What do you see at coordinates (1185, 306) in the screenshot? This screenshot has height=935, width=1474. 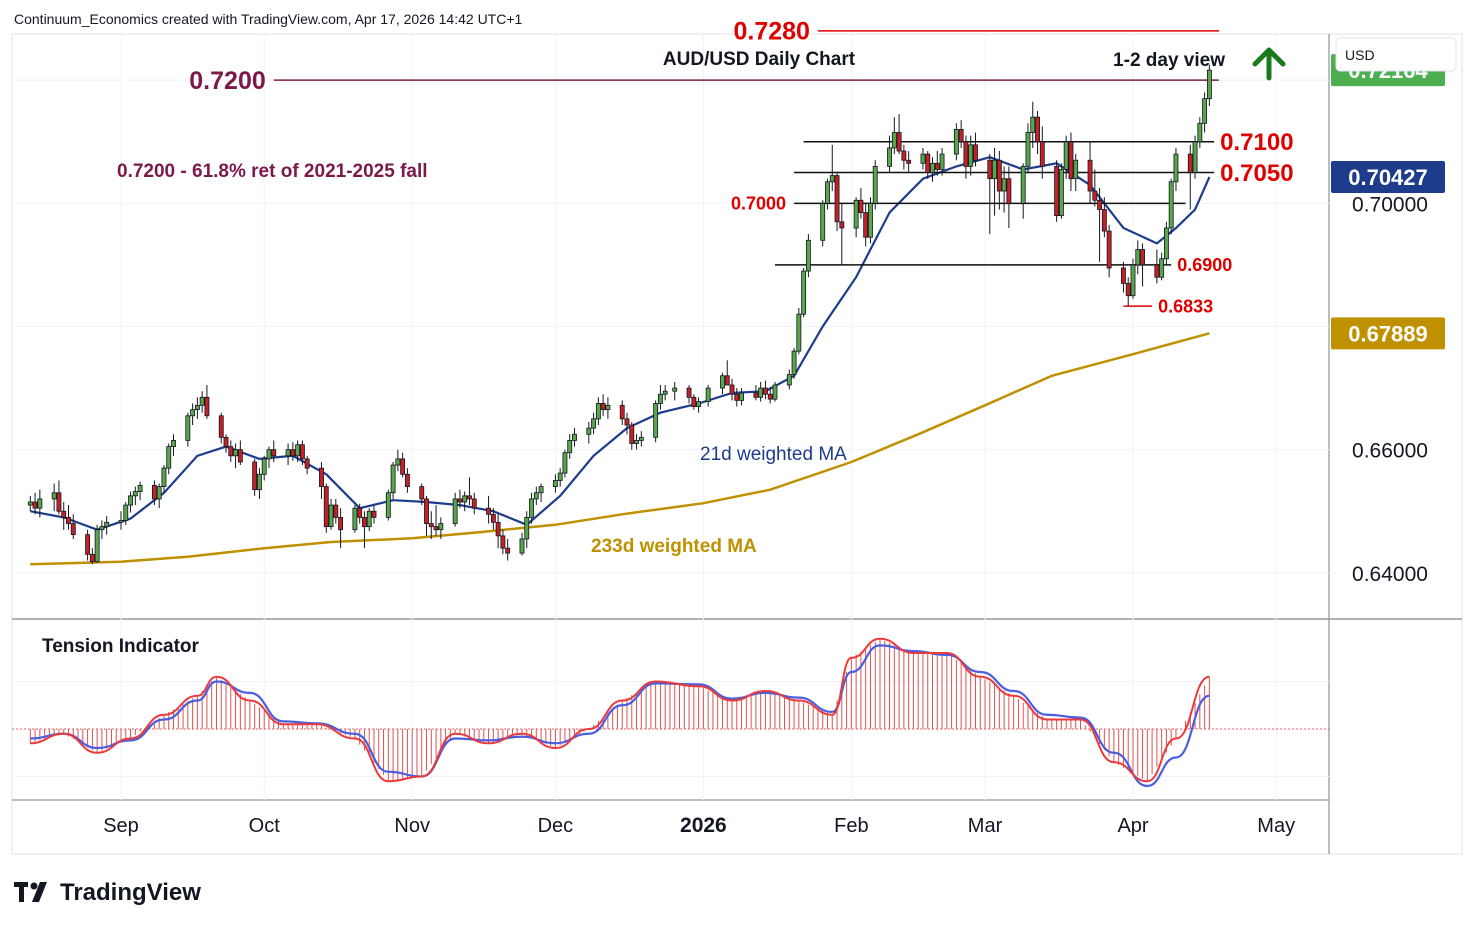 I see `level-label: 0.6833` at bounding box center [1185, 306].